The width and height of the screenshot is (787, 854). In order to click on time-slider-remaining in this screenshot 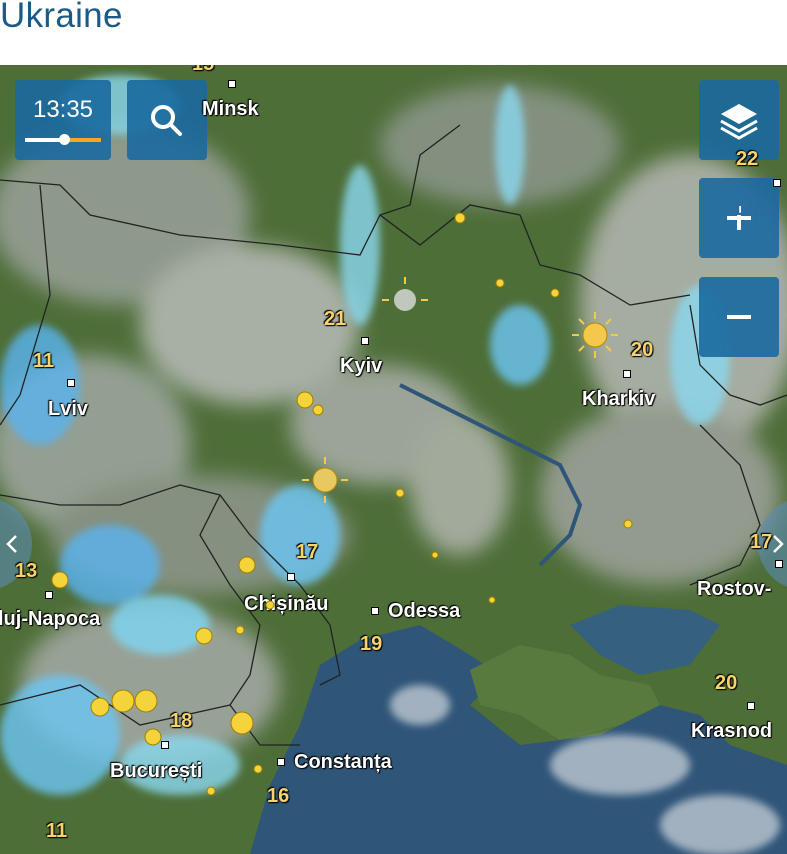, I will do `click(82, 140)`.